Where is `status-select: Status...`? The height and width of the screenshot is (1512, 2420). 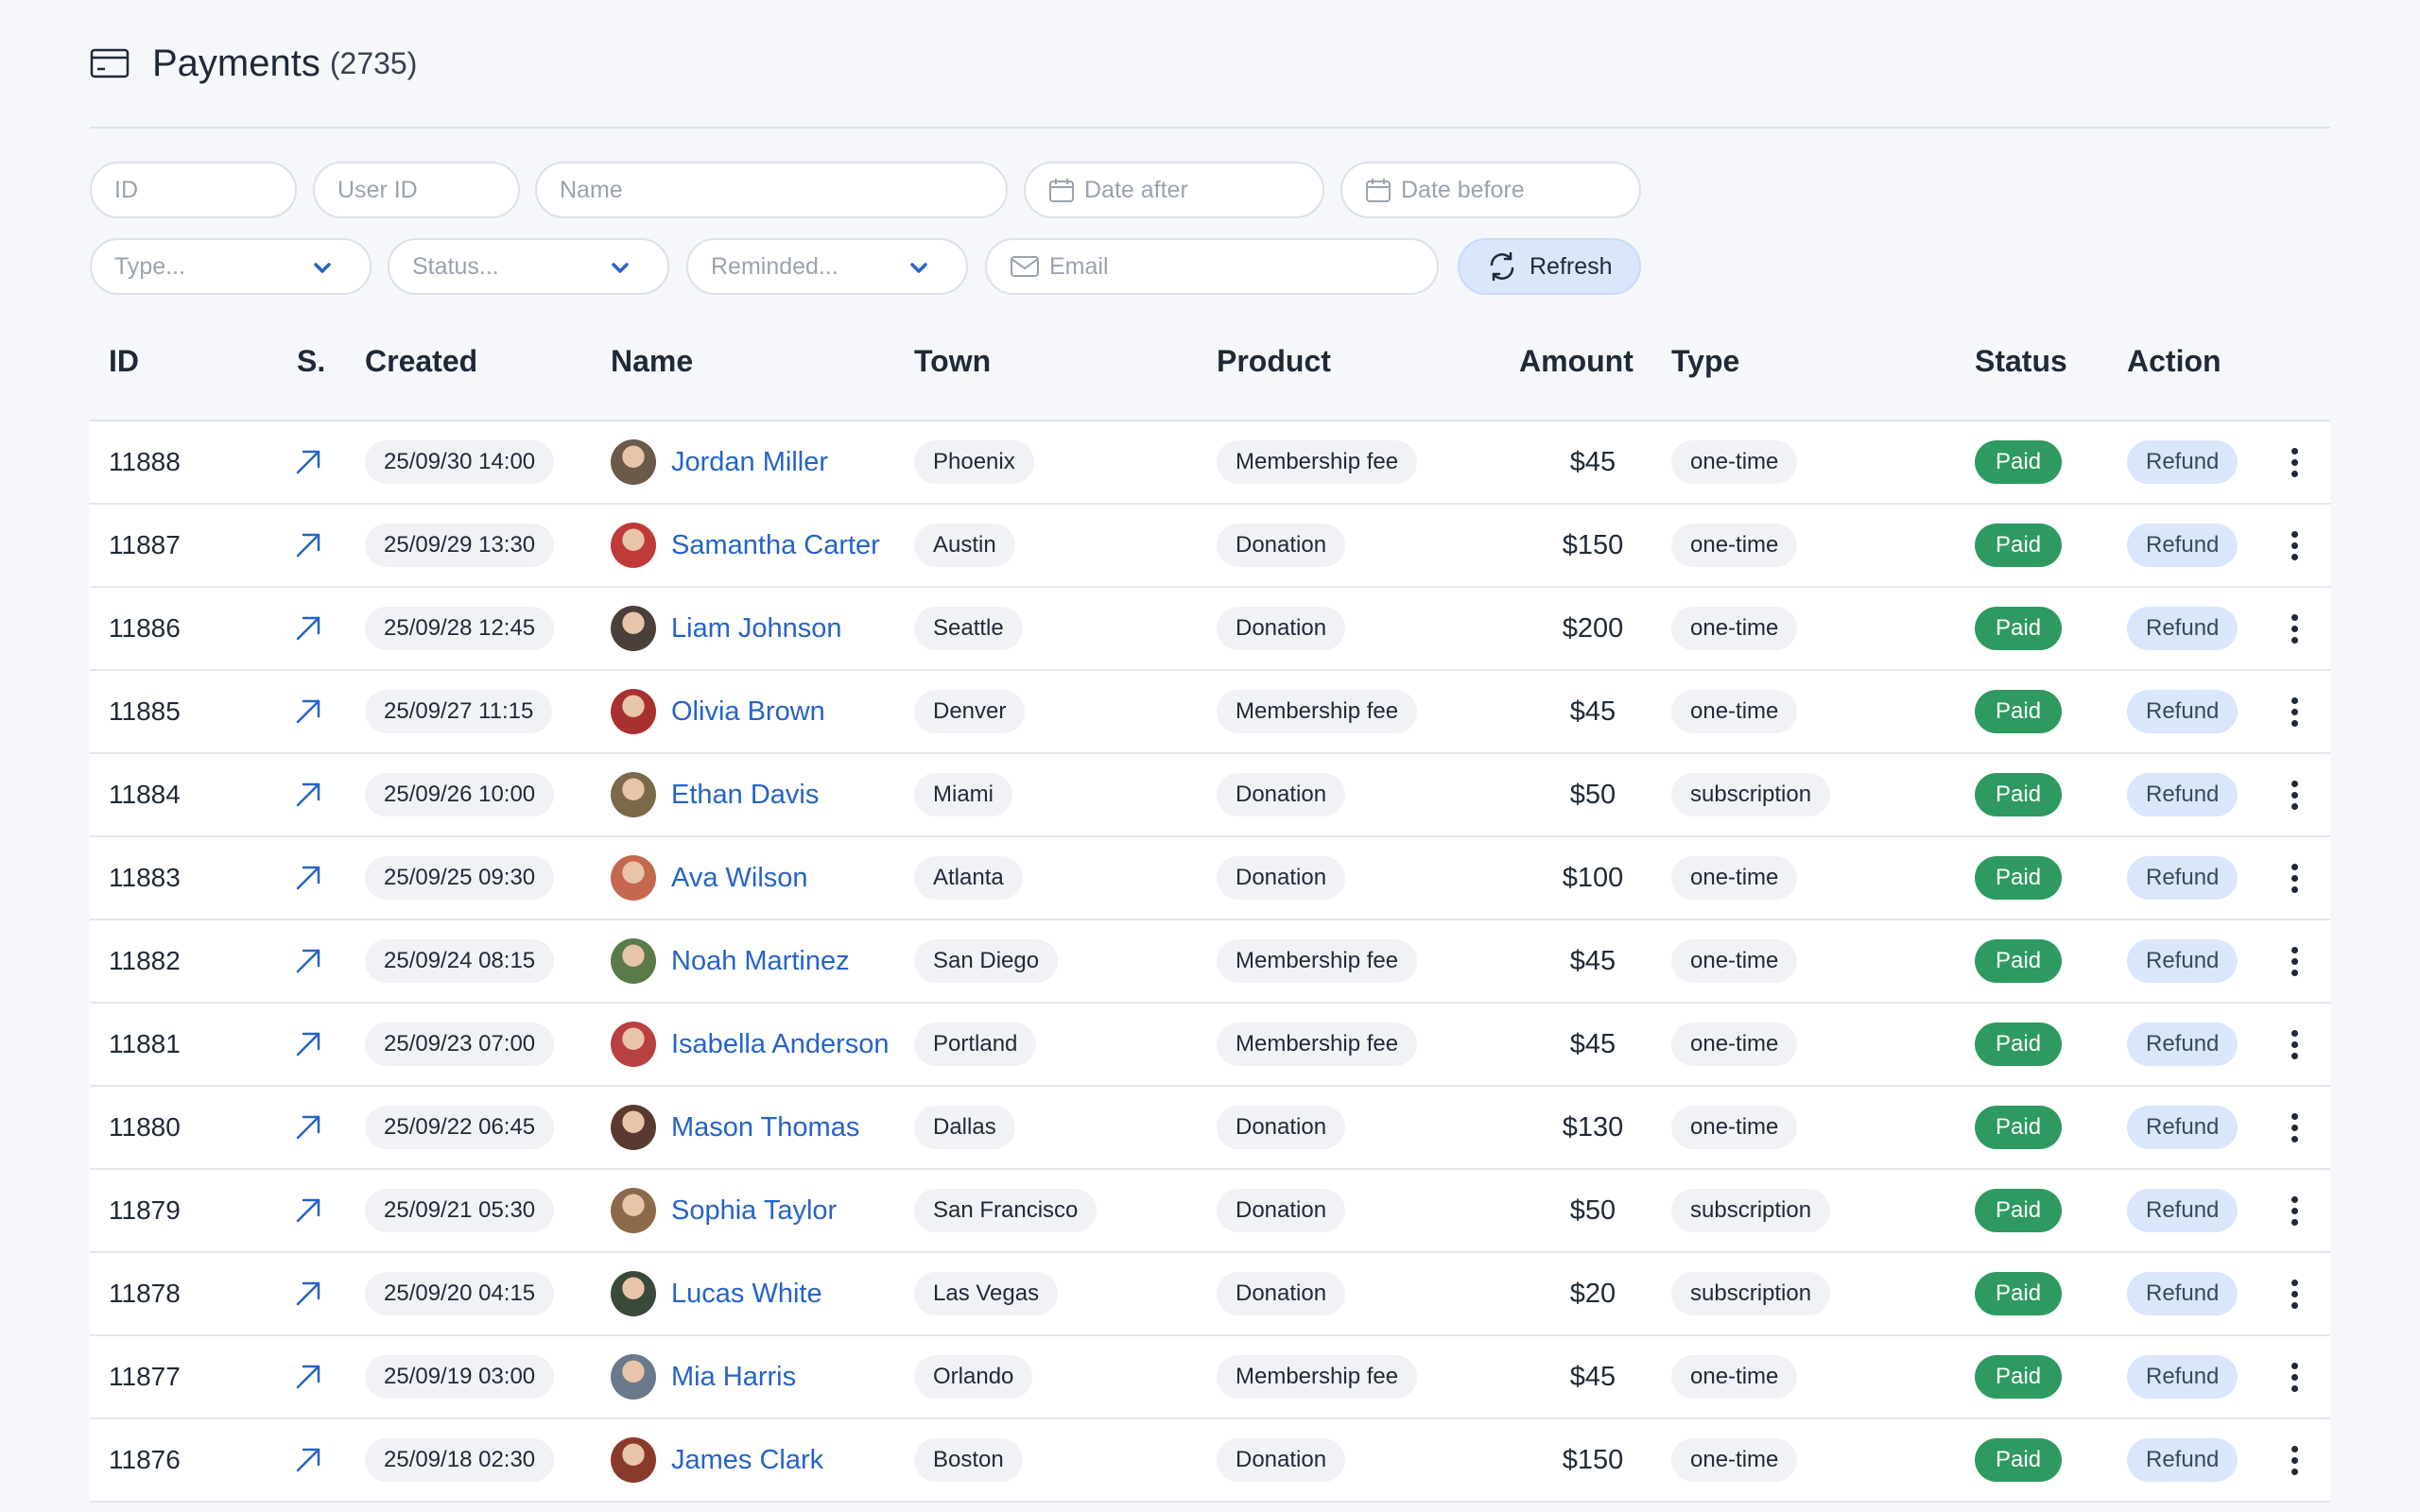
status-select: Status... is located at coordinates (528, 266).